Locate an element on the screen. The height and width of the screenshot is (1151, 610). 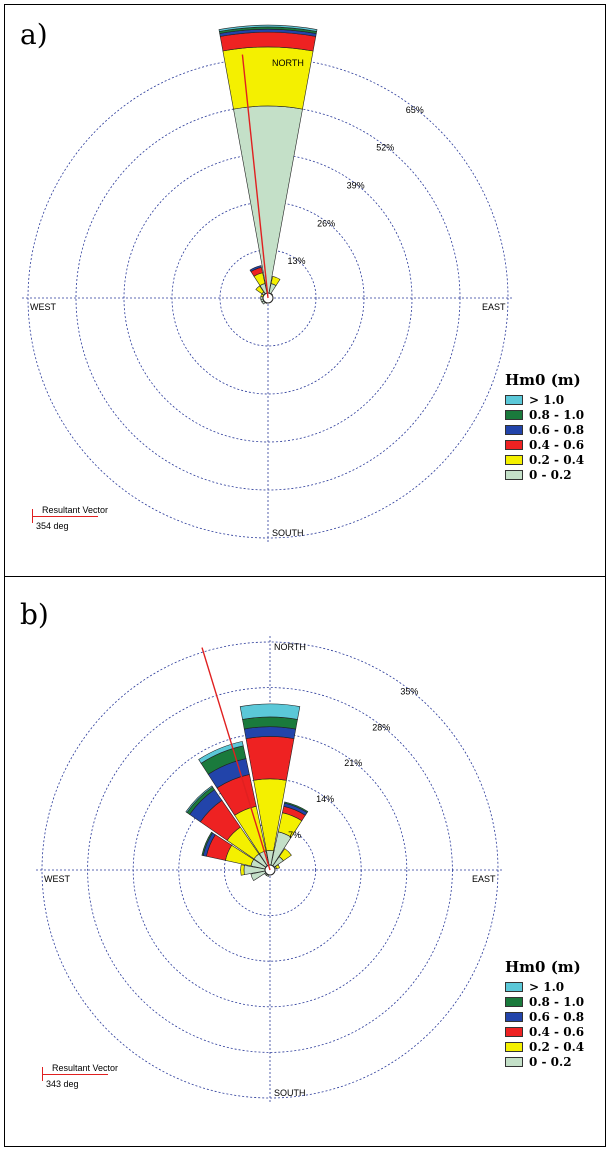
ring-label: 21% is located at coordinates (353, 763).